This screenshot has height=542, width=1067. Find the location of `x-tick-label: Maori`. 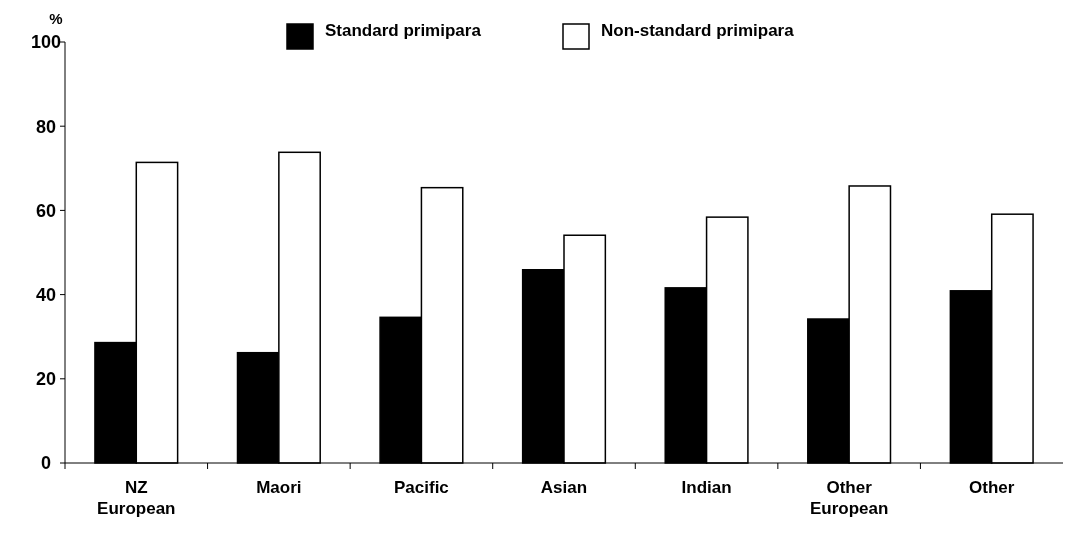

x-tick-label: Maori is located at coordinates (279, 487).